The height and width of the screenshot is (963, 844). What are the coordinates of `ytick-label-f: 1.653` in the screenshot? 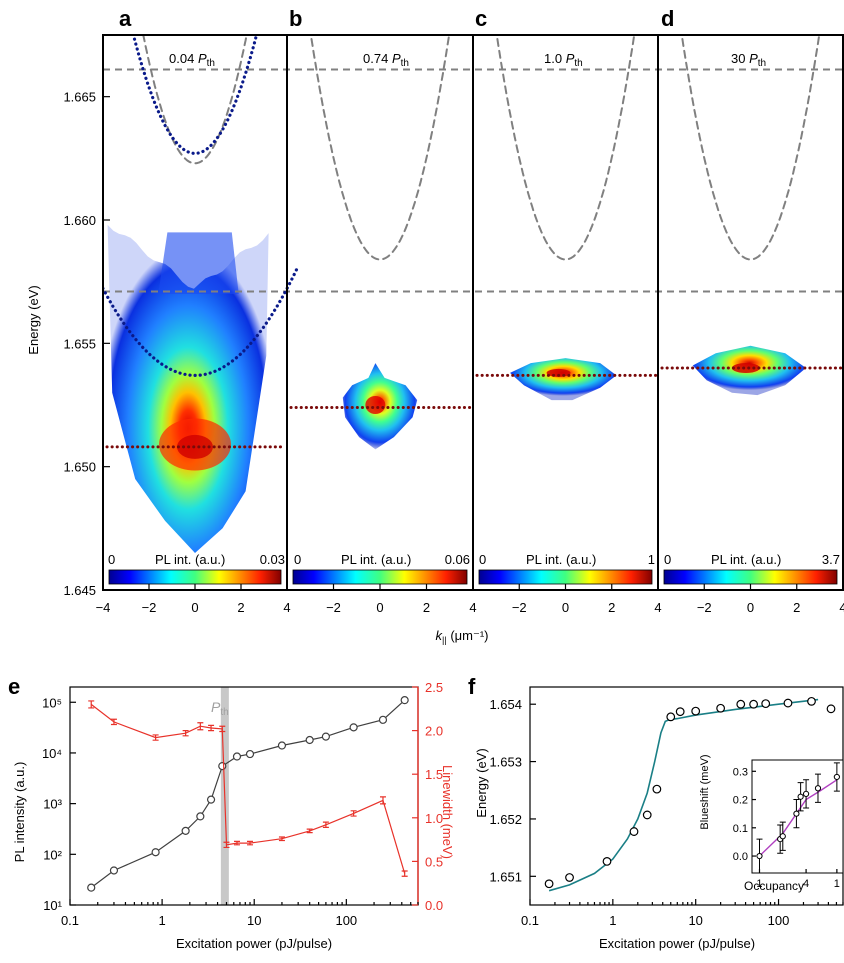 It's located at (505, 762).